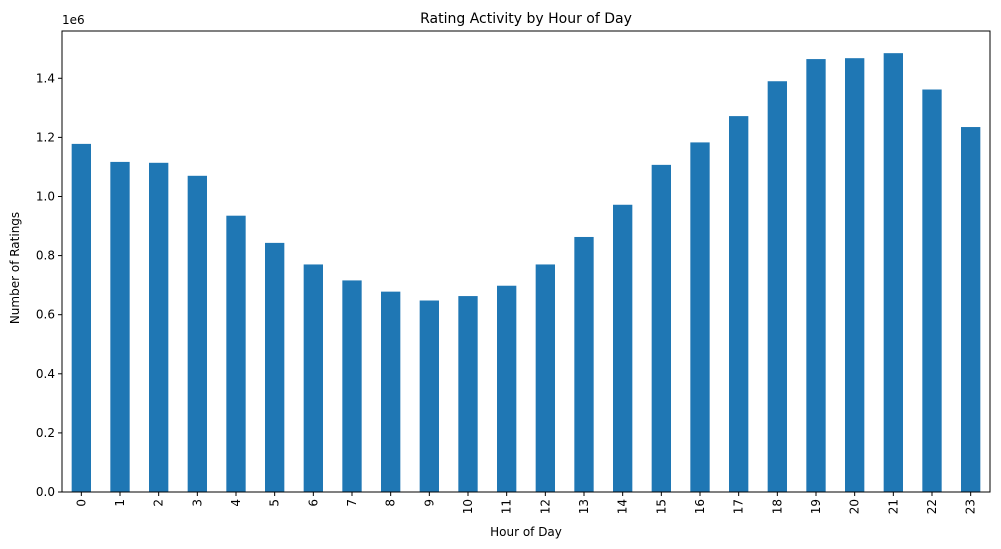  I want to click on x-tick-label: 19, so click(816, 506).